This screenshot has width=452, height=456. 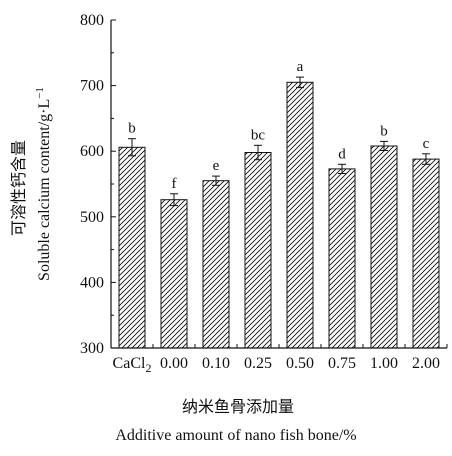 What do you see at coordinates (258, 363) in the screenshot?
I see `x-tick-label: 0.25` at bounding box center [258, 363].